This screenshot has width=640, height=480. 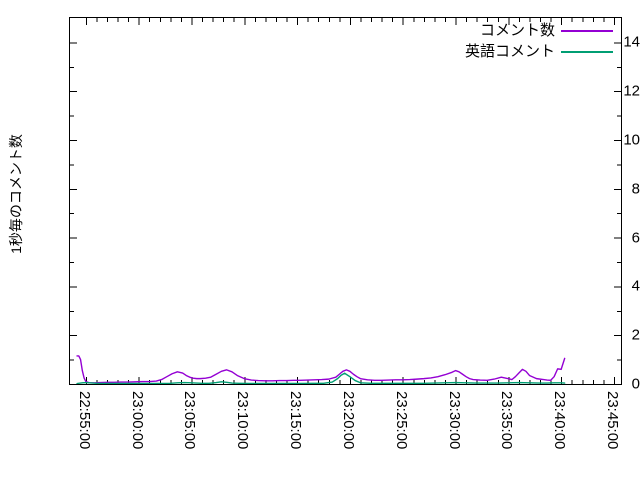 What do you see at coordinates (296, 420) in the screenshot?
I see `x-tick-label: 23:15:00` at bounding box center [296, 420].